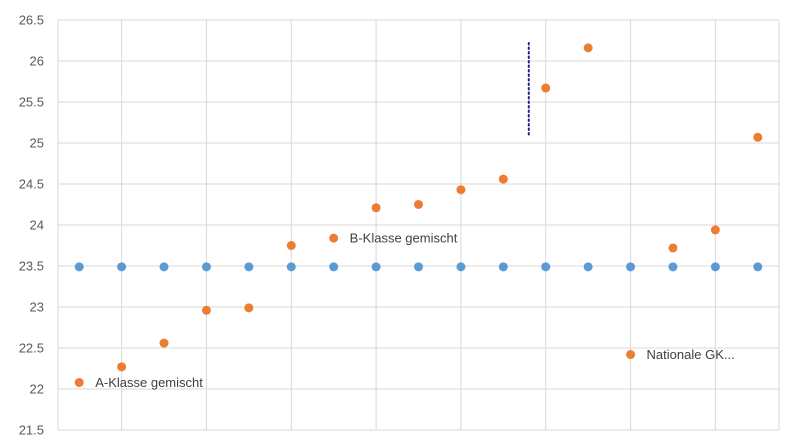  What do you see at coordinates (404, 238) in the screenshot?
I see `annotation-label: B-Klasse gemischt` at bounding box center [404, 238].